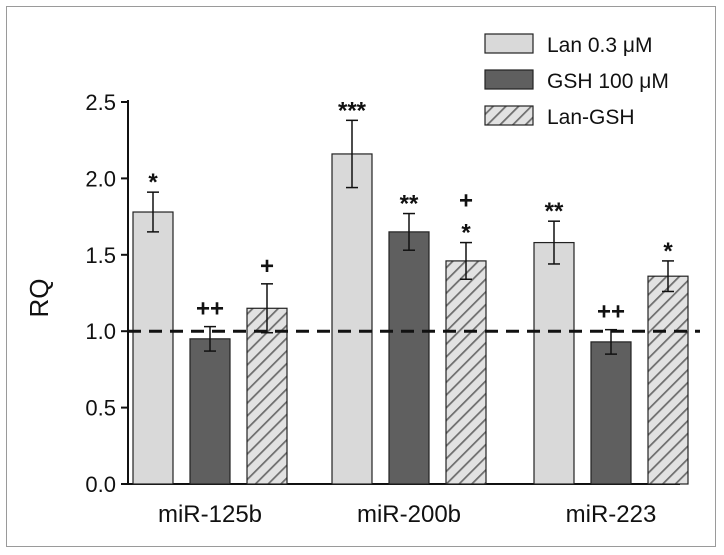 The width and height of the screenshot is (724, 555). I want to click on significance-label: ***, so click(352, 110).